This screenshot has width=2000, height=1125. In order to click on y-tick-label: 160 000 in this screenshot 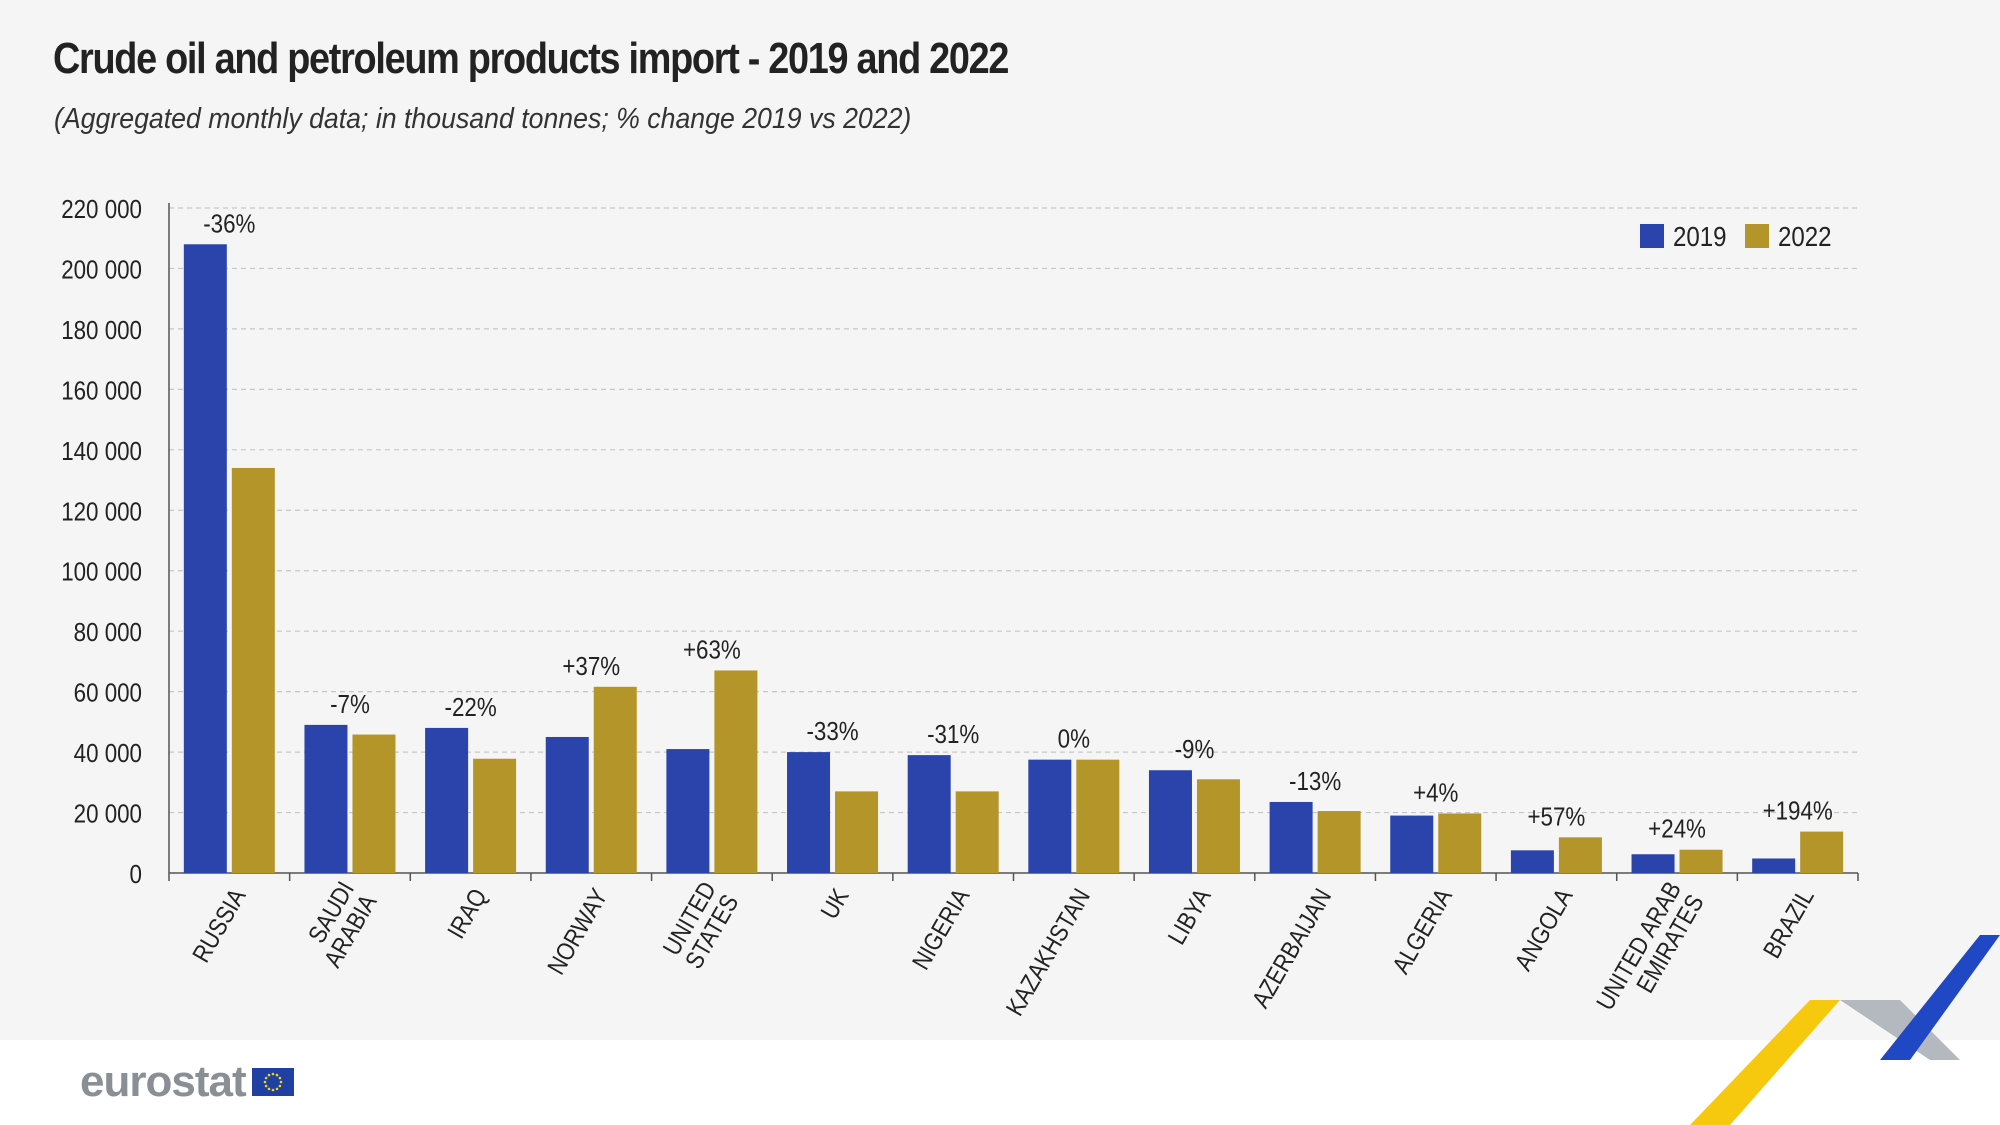, I will do `click(101, 391)`.